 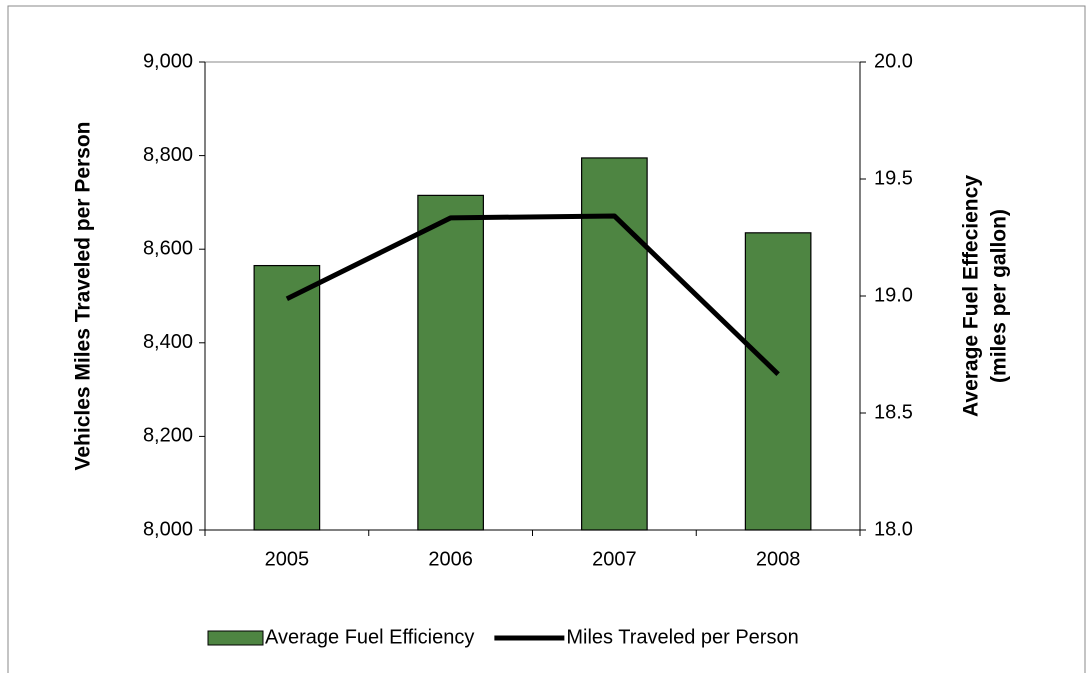 What do you see at coordinates (893, 412) in the screenshot?
I see `y2-tick-label: 18.5` at bounding box center [893, 412].